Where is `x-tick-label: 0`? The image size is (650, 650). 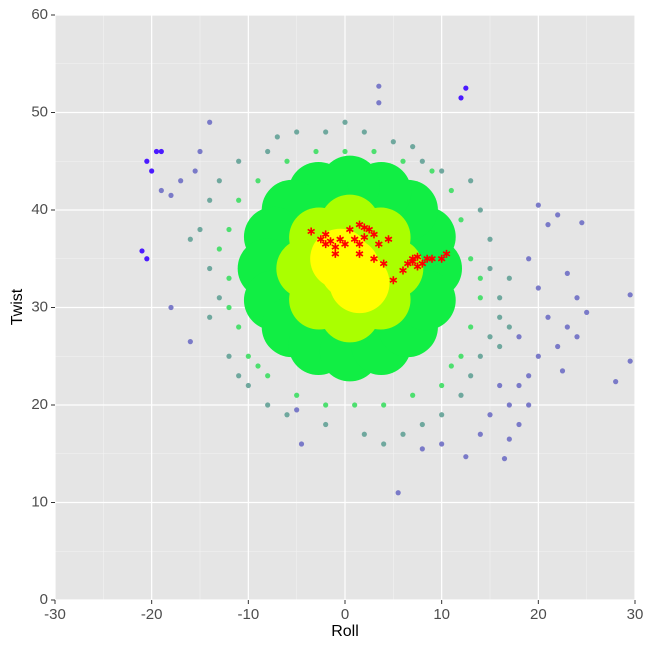 x-tick-label: 0 is located at coordinates (345, 614).